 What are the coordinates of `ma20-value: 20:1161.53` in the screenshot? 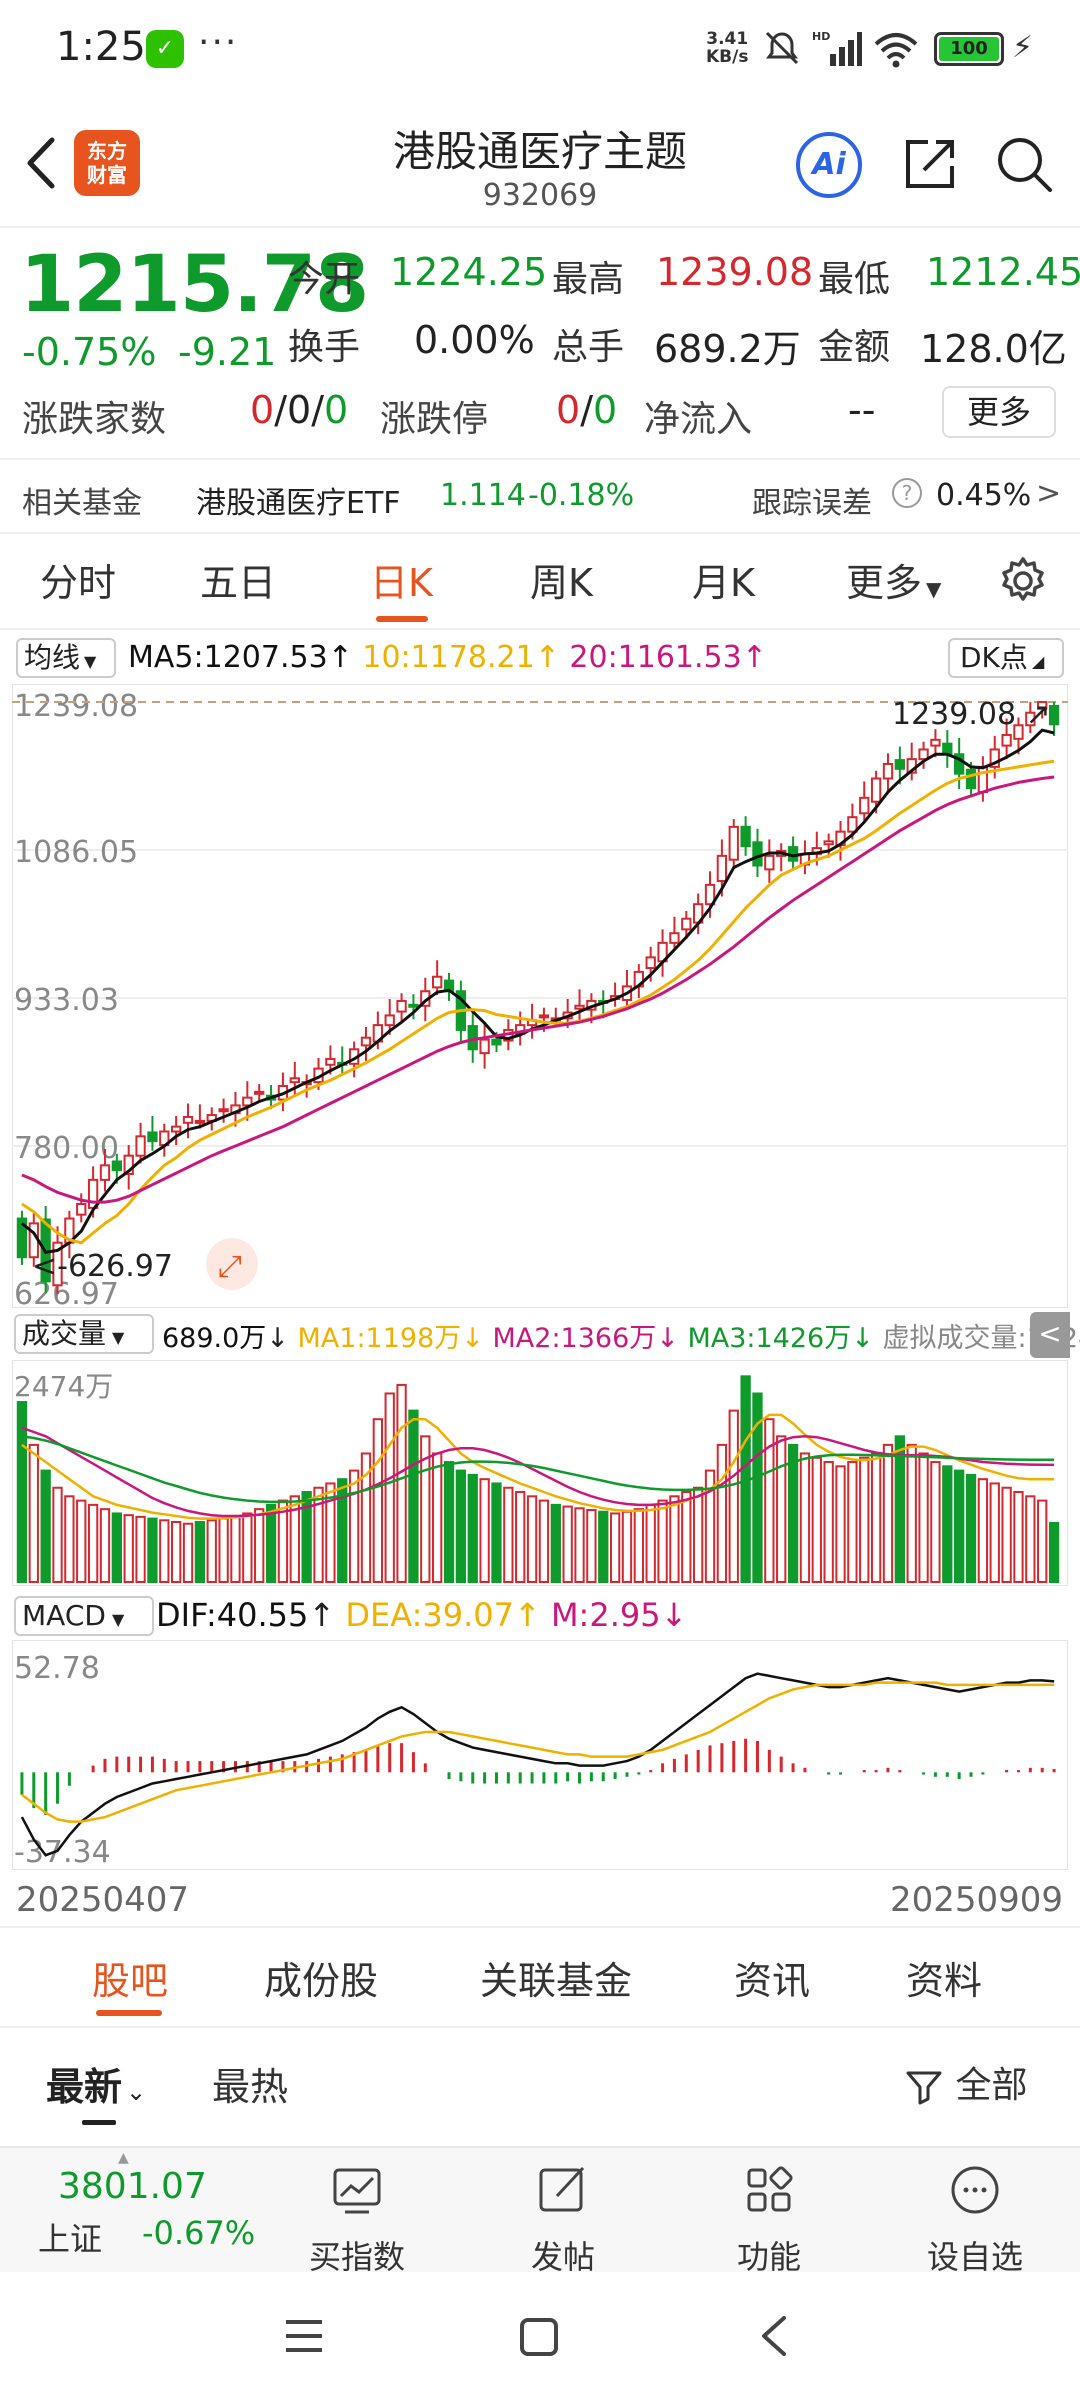 It's located at (655, 657).